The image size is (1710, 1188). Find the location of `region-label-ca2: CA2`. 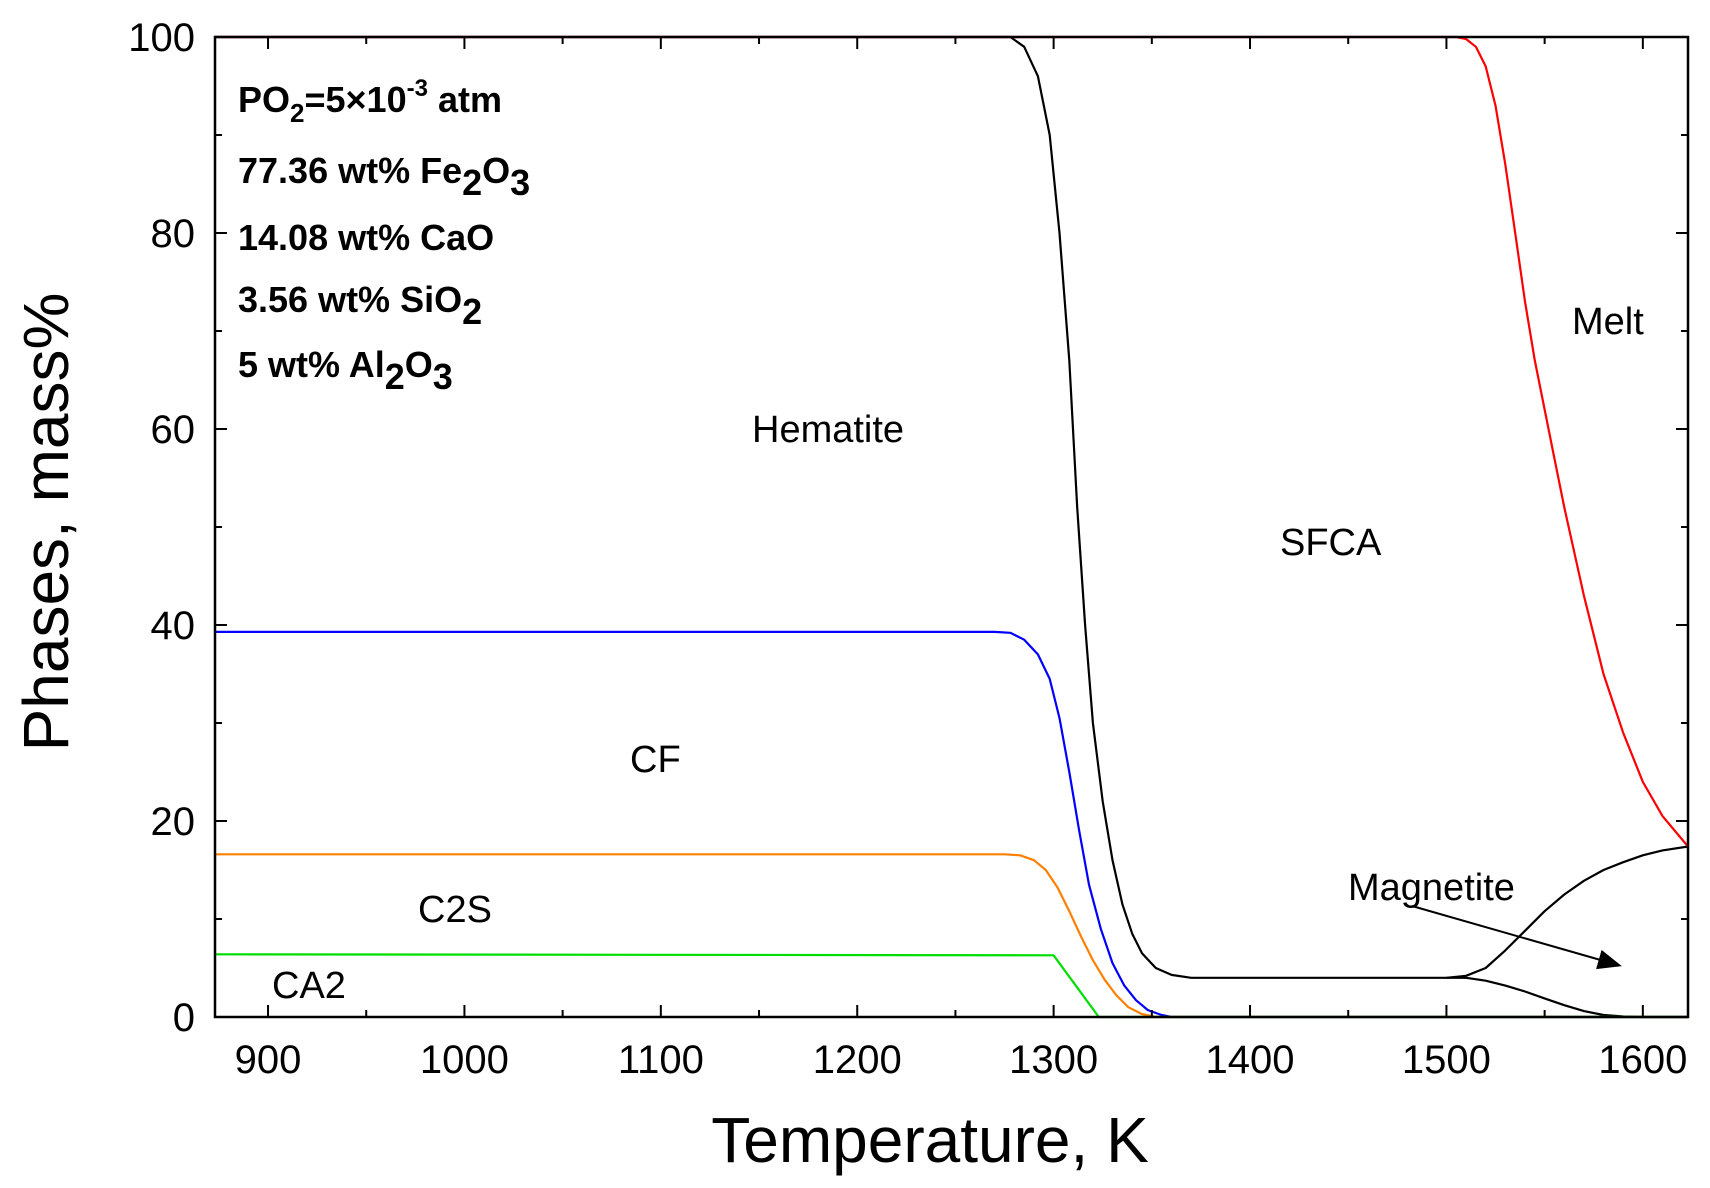

region-label-ca2: CA2 is located at coordinates (309, 986).